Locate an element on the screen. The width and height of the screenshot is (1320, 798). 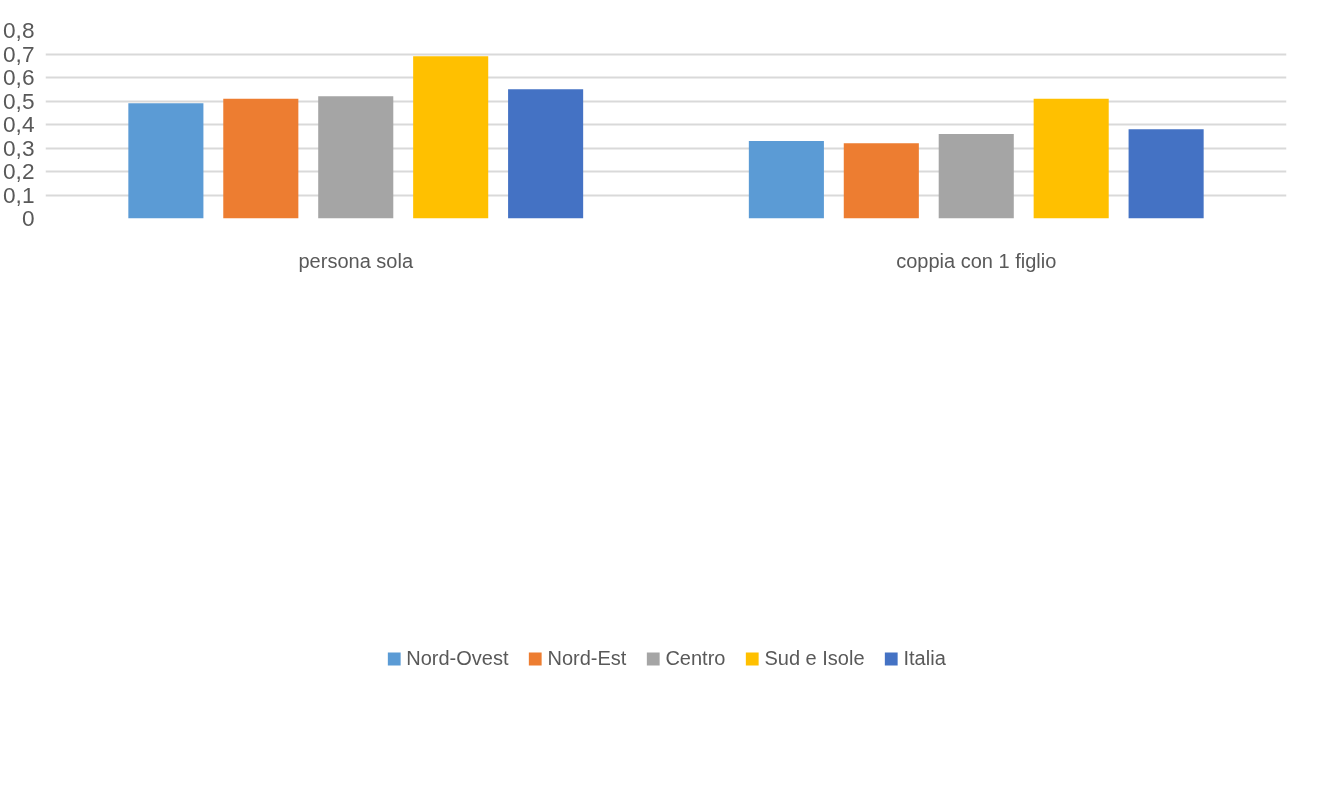
y-tick-label: 0,2 is located at coordinates (19, 171).